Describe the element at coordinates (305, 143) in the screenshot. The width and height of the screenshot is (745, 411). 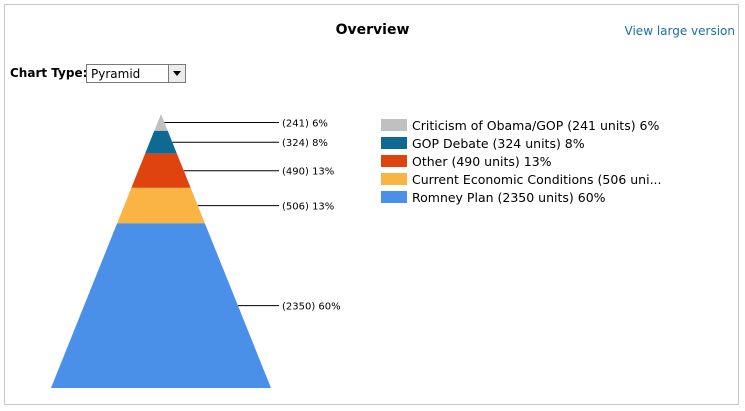
I see `data-label: (324) 8%` at that location.